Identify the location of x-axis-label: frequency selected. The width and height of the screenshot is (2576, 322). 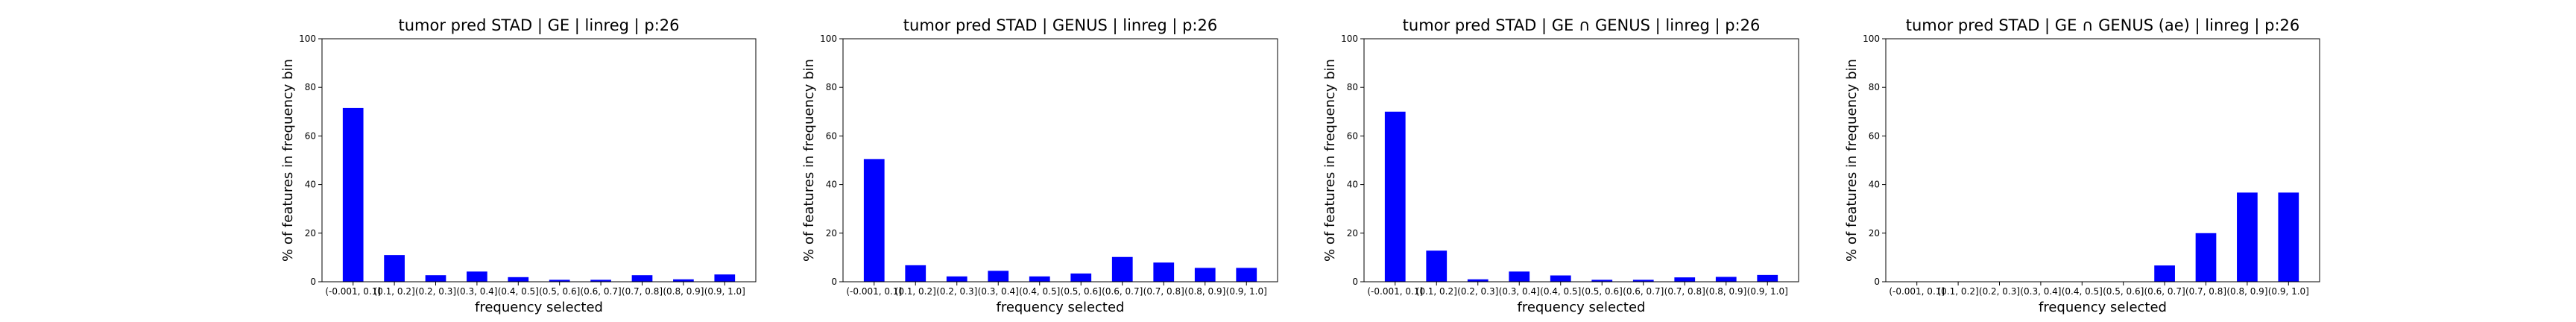
(1061, 307).